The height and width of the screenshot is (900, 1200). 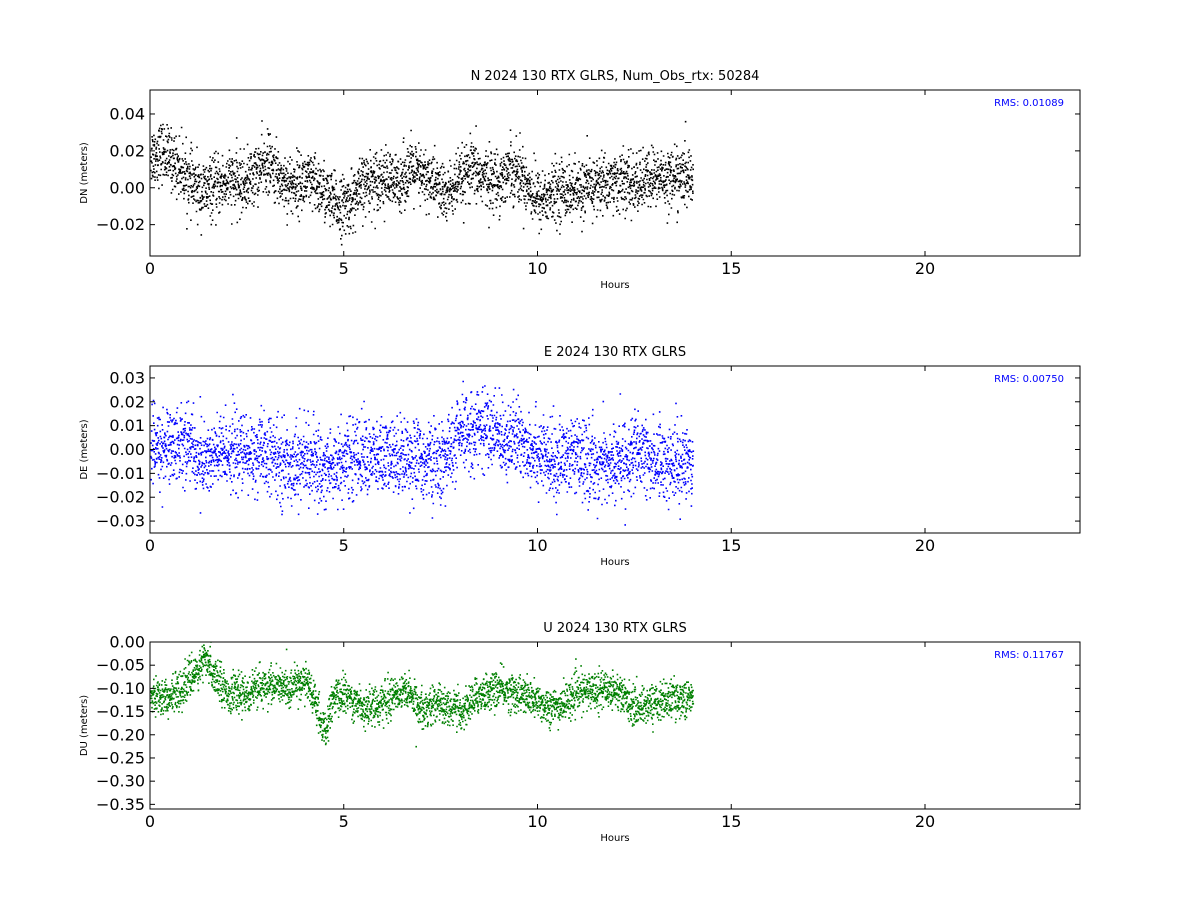 I want to click on y-tick-label: −0.35, so click(x=120, y=804).